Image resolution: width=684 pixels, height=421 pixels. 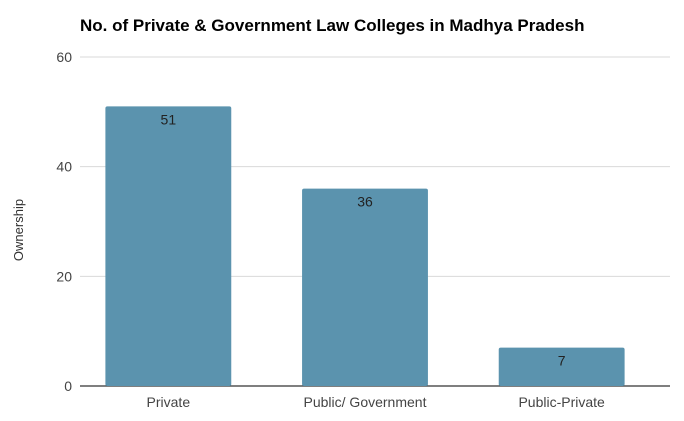 I want to click on x-tick-label: Private, so click(x=169, y=402).